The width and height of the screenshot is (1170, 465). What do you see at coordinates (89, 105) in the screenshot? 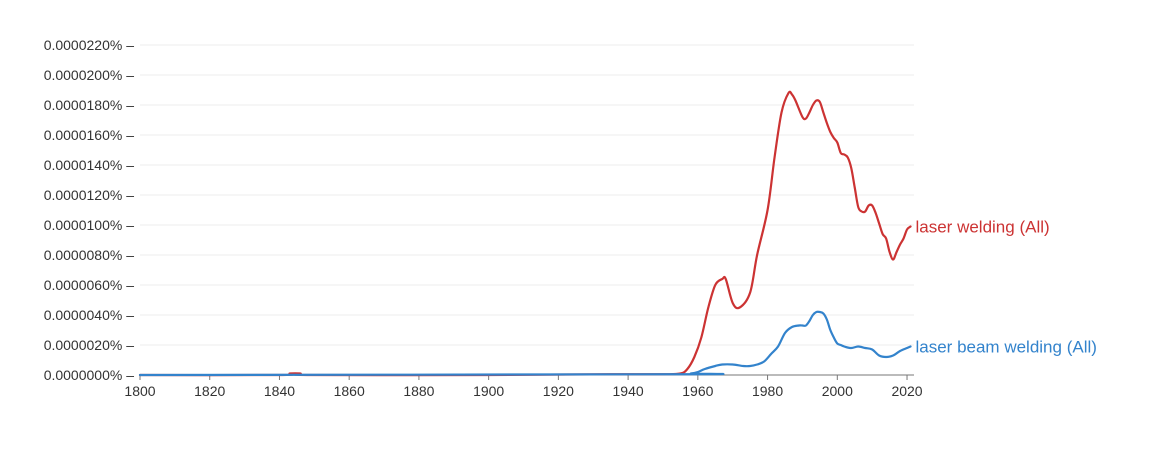
I see `y-tick-label: 0.0000180% –` at bounding box center [89, 105].